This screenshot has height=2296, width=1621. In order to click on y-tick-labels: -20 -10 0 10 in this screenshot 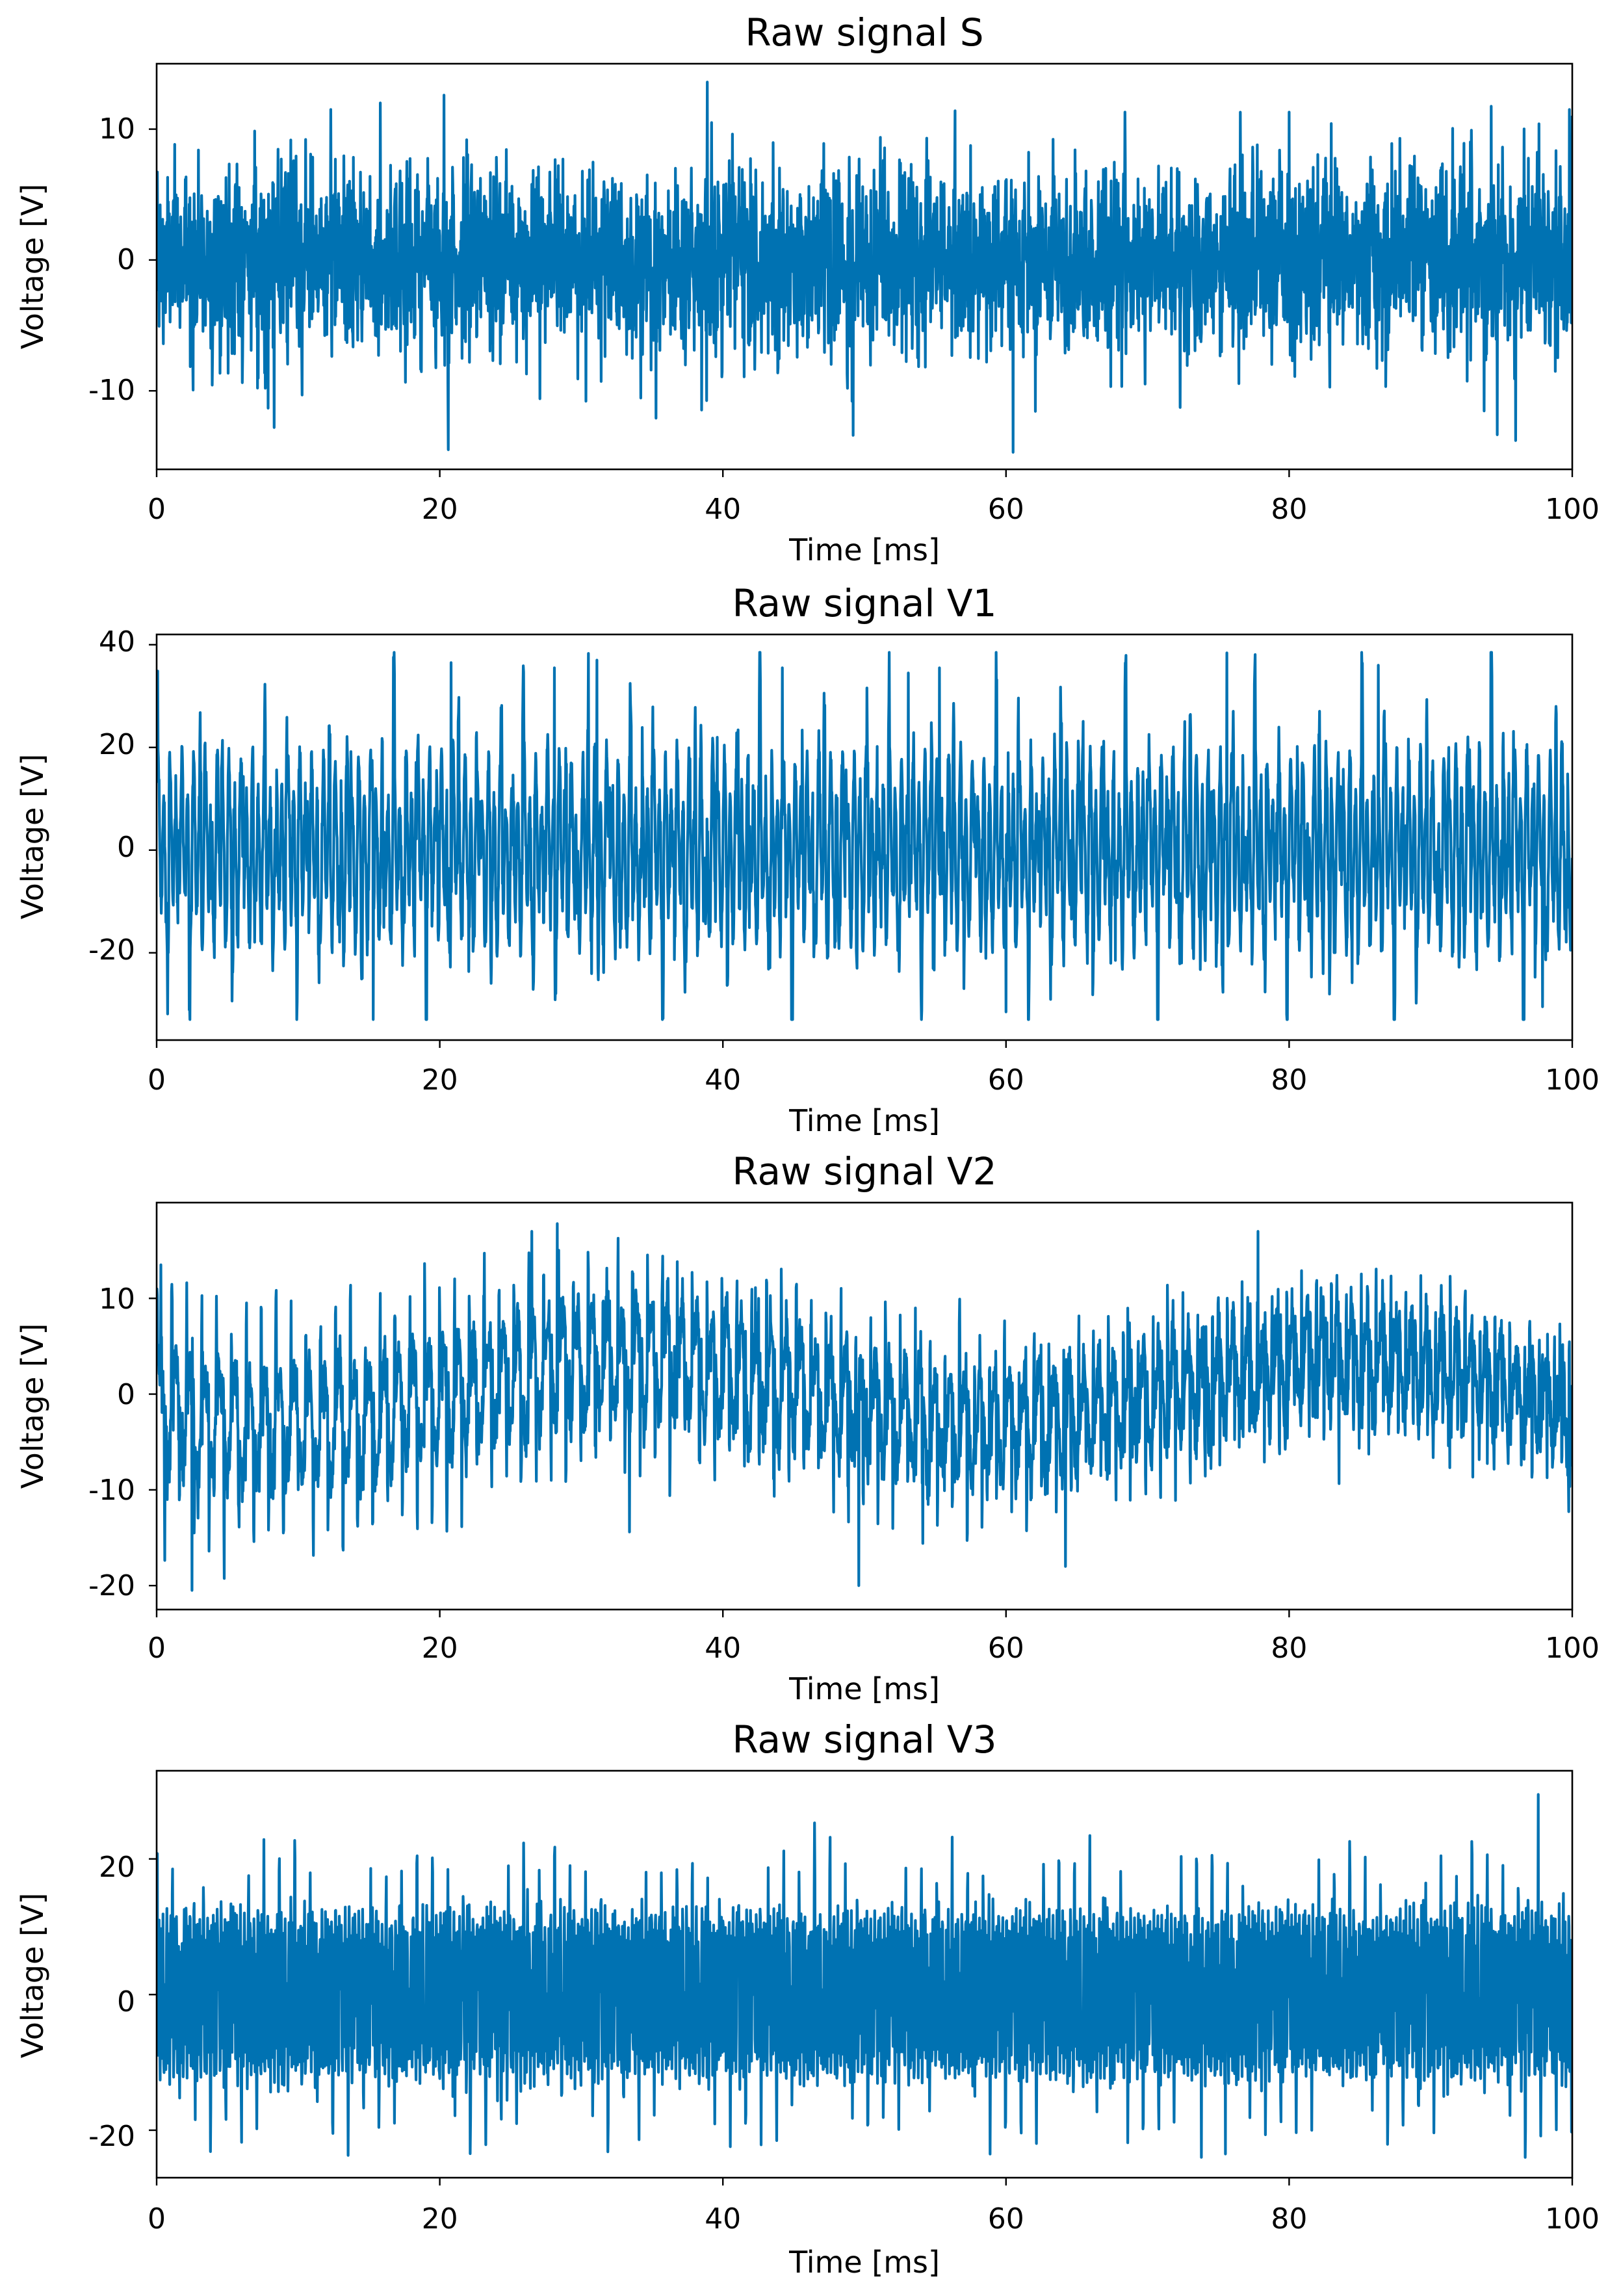, I will do `click(111, 1442)`.